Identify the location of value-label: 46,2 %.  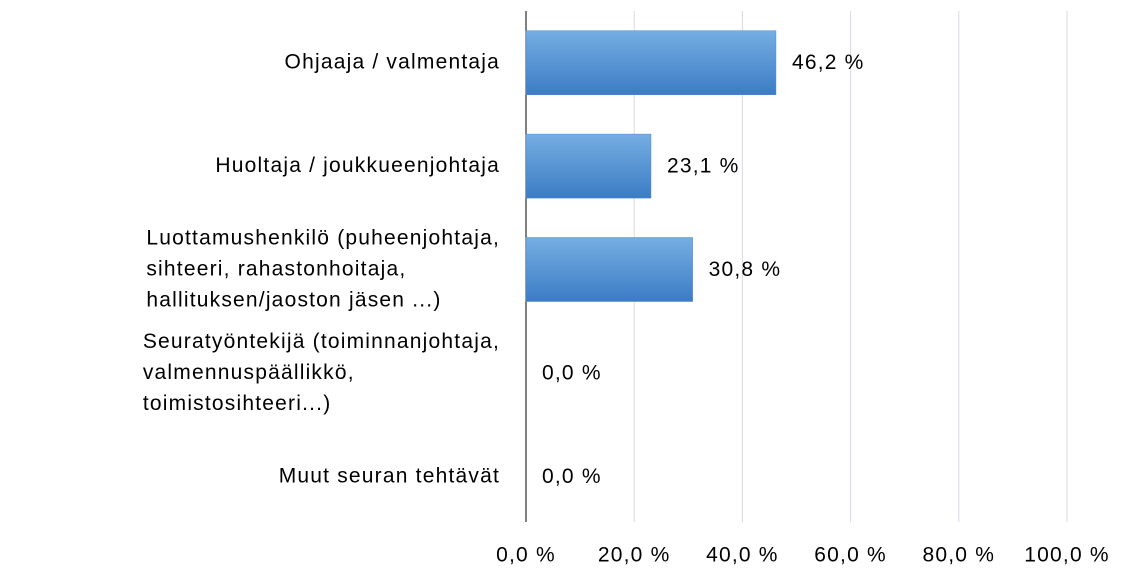
(828, 62).